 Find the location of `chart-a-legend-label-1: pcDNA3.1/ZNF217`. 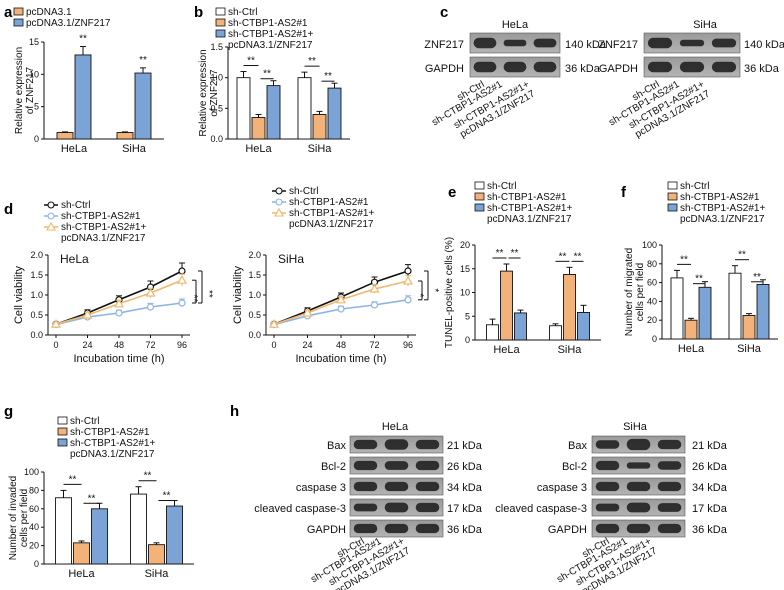

chart-a-legend-label-1: pcDNA3.1/ZNF217 is located at coordinates (68, 23).